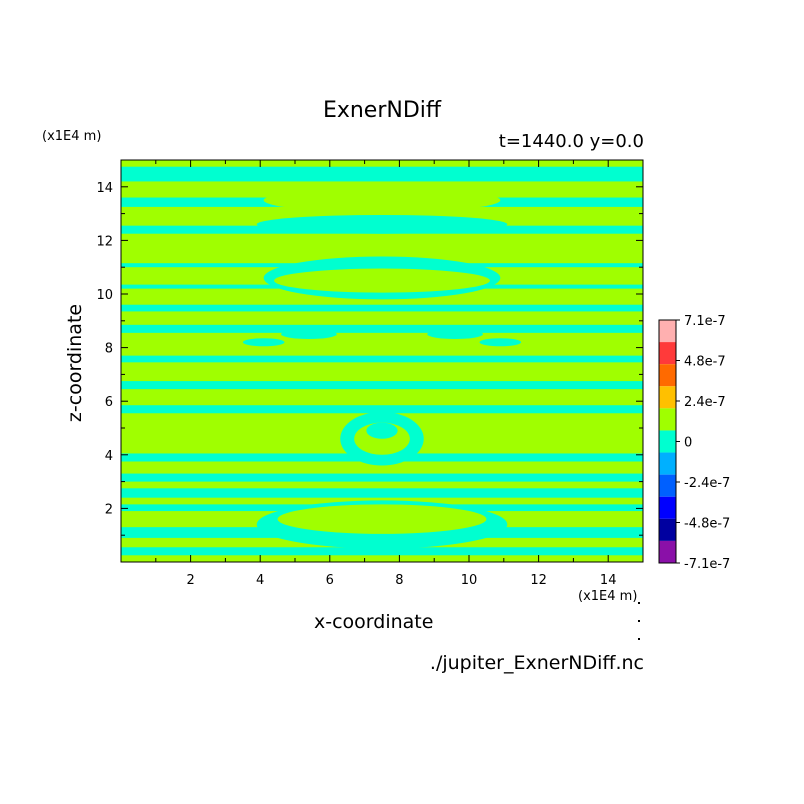  What do you see at coordinates (109, 402) in the screenshot?
I see `y-tick-label: 6` at bounding box center [109, 402].